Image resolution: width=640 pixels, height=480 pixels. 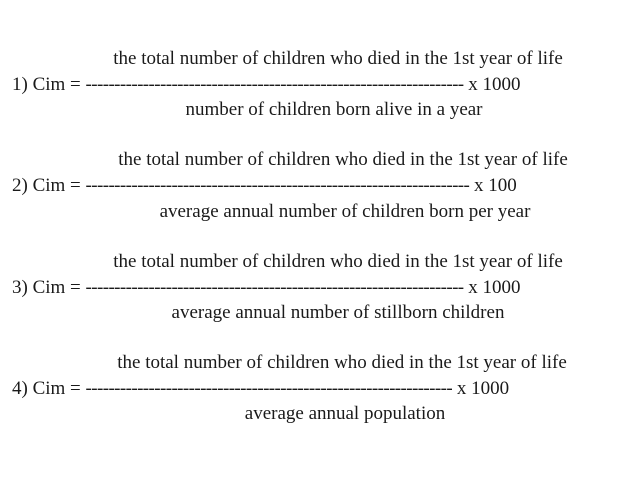 I want to click on formula-3-index: 3) Cim =, so click(x=46, y=287).